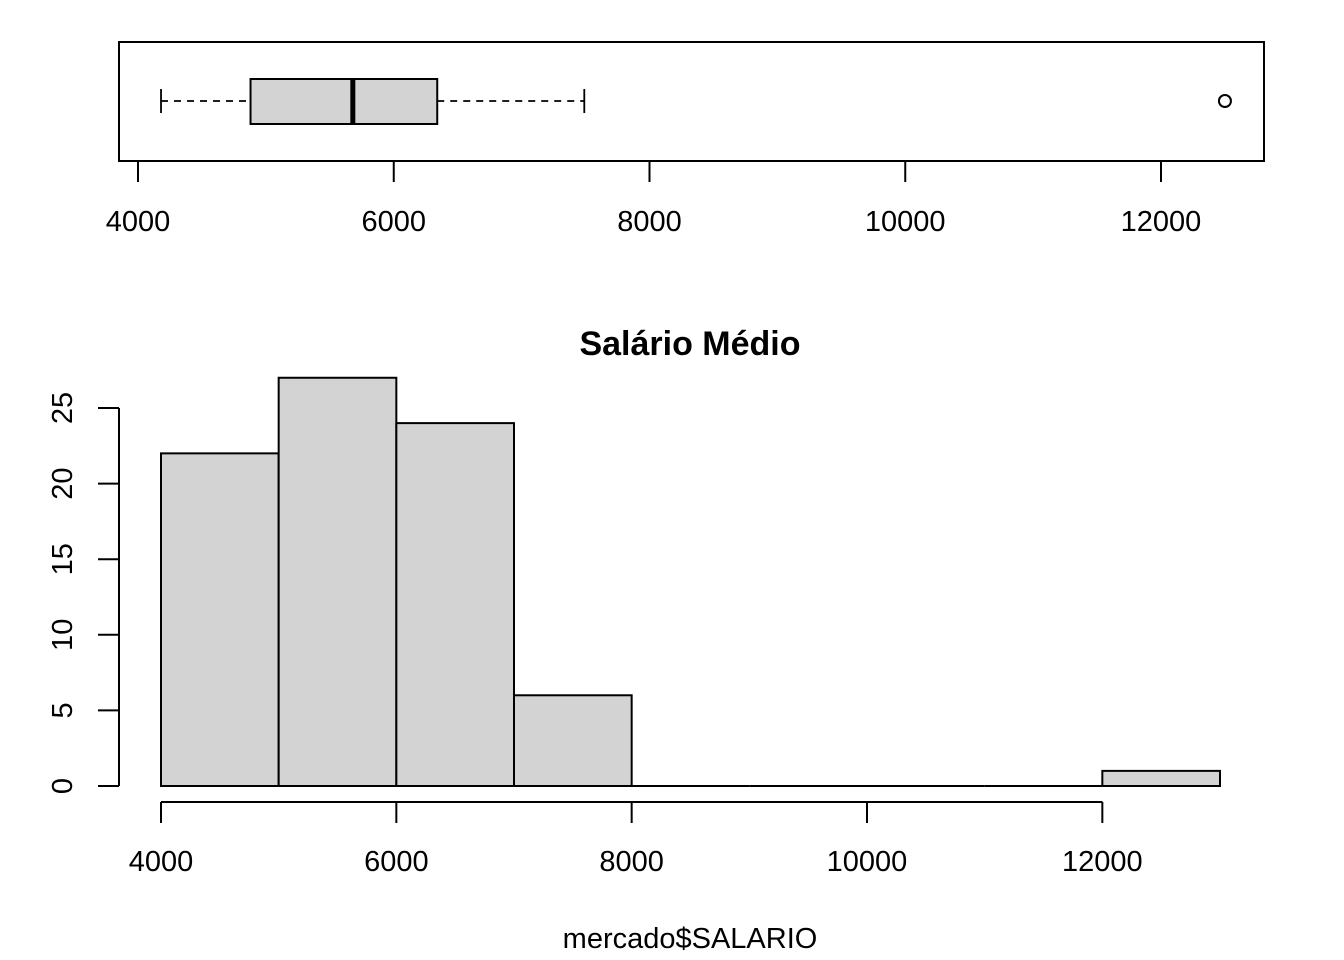 The height and width of the screenshot is (960, 1344). I want to click on histogram-y-tick-label: 25, so click(63, 408).